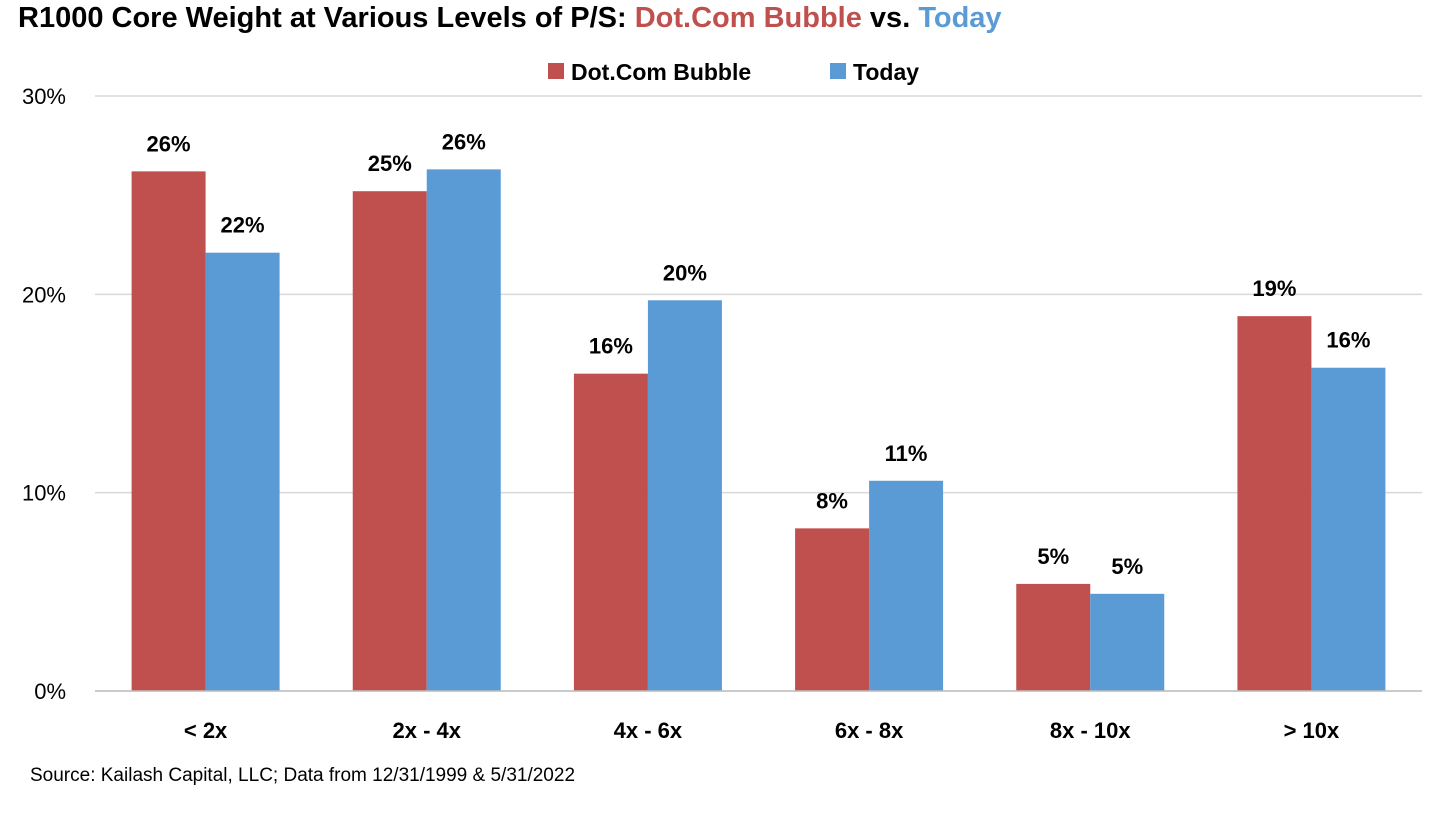 This screenshot has width=1444, height=817. Describe the element at coordinates (1090, 730) in the screenshot. I see `x-tick-label: 8x - 10x` at that location.